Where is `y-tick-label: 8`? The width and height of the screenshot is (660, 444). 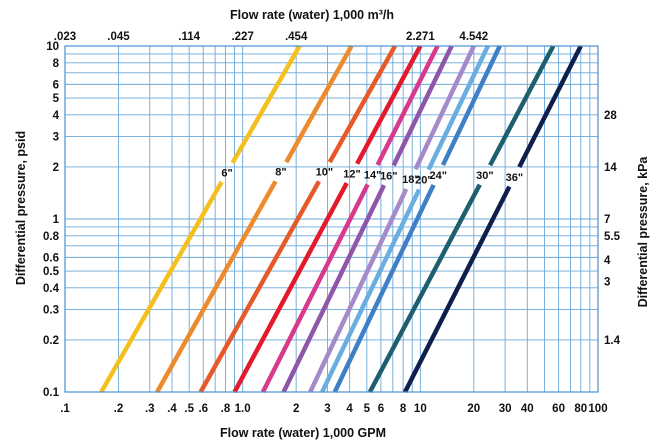 y-tick-label: 8 is located at coordinates (56, 64).